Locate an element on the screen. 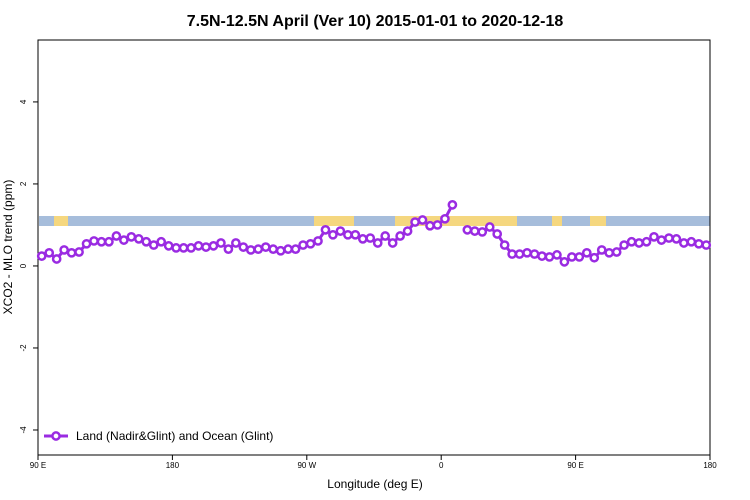 This screenshot has width=750, height=500. y-tick-label: 4 is located at coordinates (23, 101).